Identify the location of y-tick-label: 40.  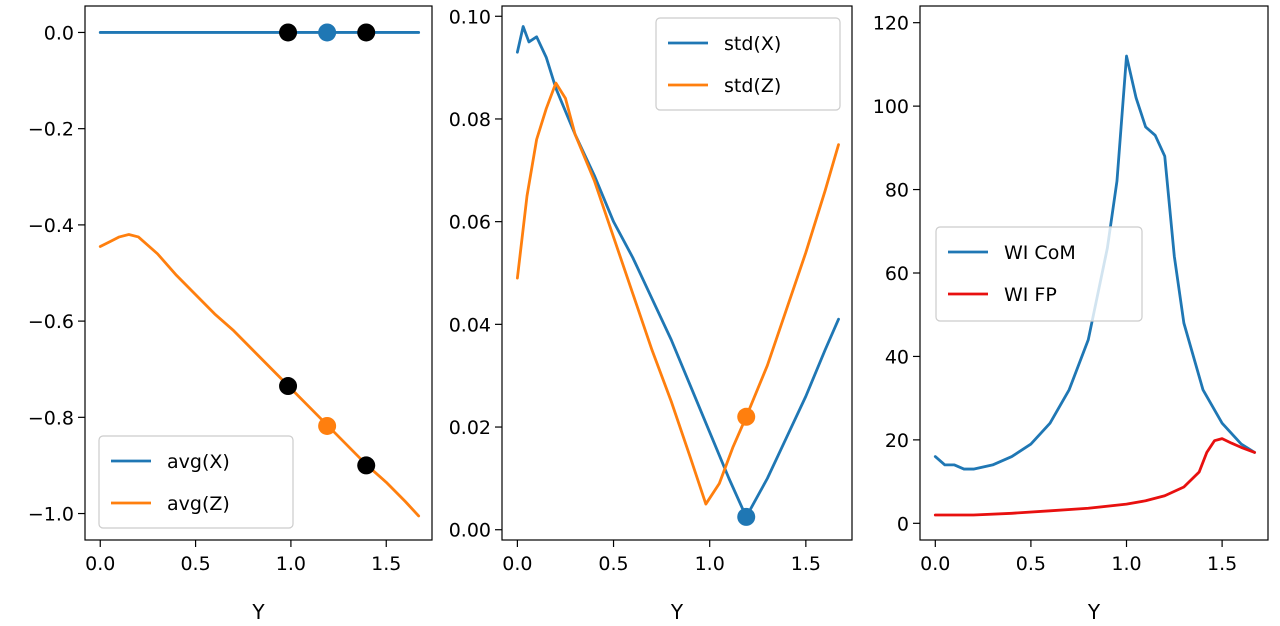
(897, 357).